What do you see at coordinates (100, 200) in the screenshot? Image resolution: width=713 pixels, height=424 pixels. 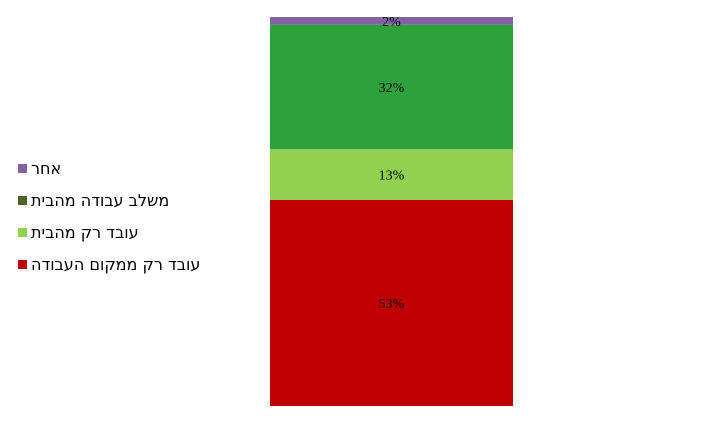 I see `legend-label: משלב עבודה מהבית` at bounding box center [100, 200].